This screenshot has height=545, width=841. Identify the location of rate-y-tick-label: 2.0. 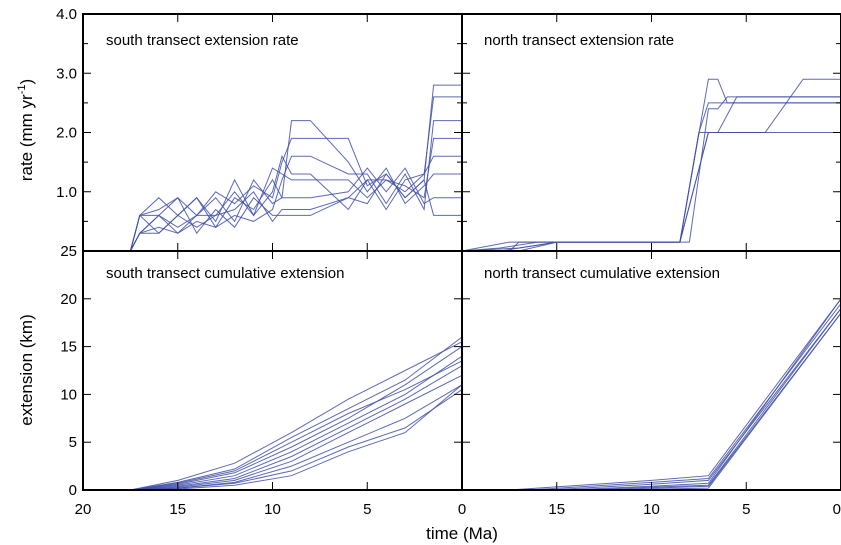
(66, 133).